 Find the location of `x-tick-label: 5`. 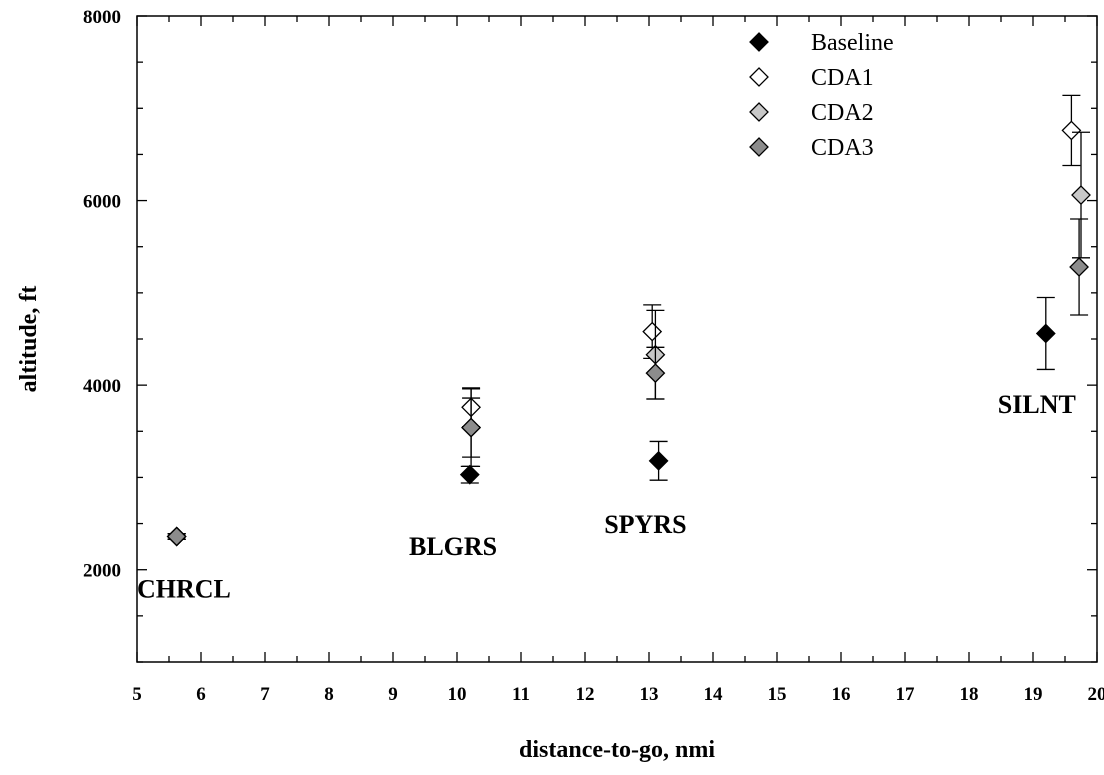

x-tick-label: 5 is located at coordinates (137, 694).